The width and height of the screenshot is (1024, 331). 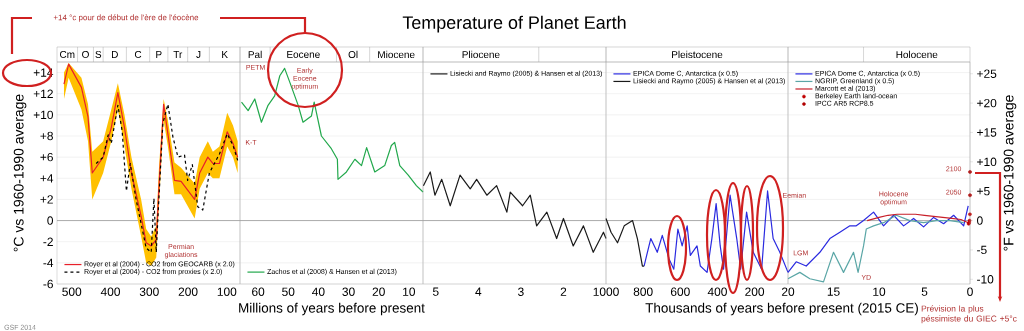 What do you see at coordinates (332, 309) in the screenshot?
I see `x-axis-title: Millions of years before present` at bounding box center [332, 309].